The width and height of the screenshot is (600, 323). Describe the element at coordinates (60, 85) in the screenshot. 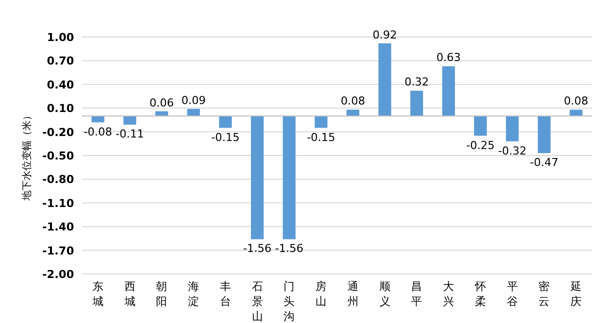

I see `y-tick-label: 0.40` at that location.